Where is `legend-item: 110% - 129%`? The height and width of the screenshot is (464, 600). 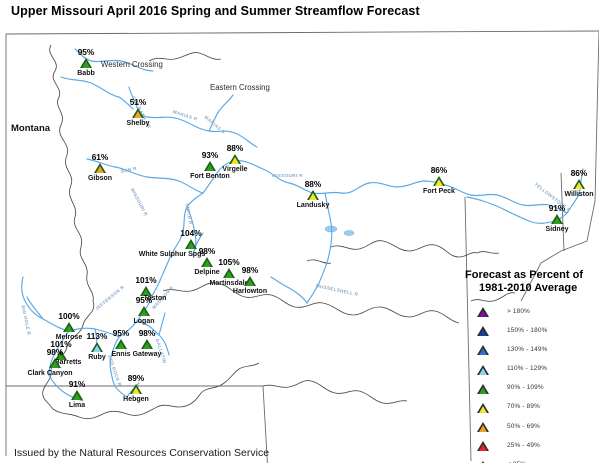 legend-item: 110% - 129% is located at coordinates (532, 371).